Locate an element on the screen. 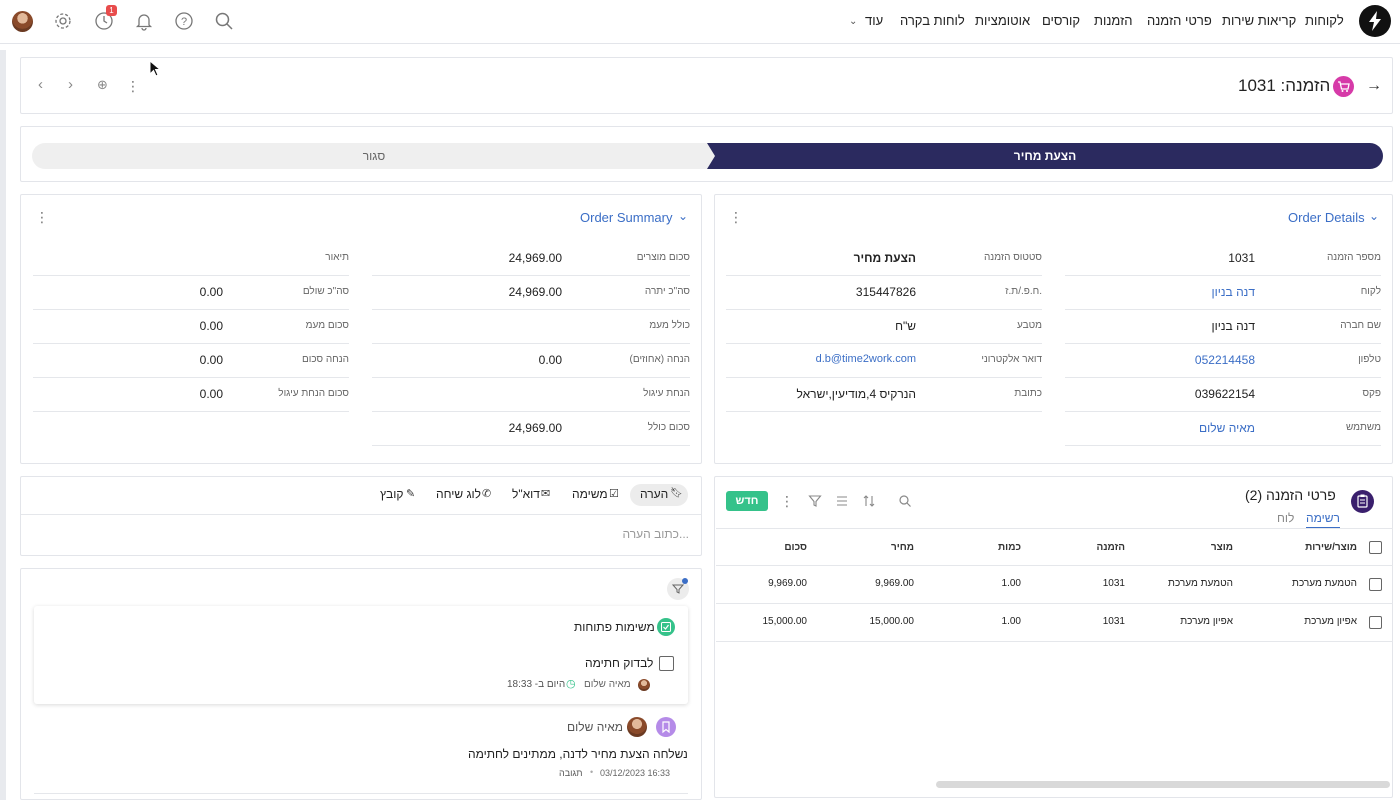 The image size is (1400, 800). tab-email: דוא"ל is located at coordinates (526, 494).